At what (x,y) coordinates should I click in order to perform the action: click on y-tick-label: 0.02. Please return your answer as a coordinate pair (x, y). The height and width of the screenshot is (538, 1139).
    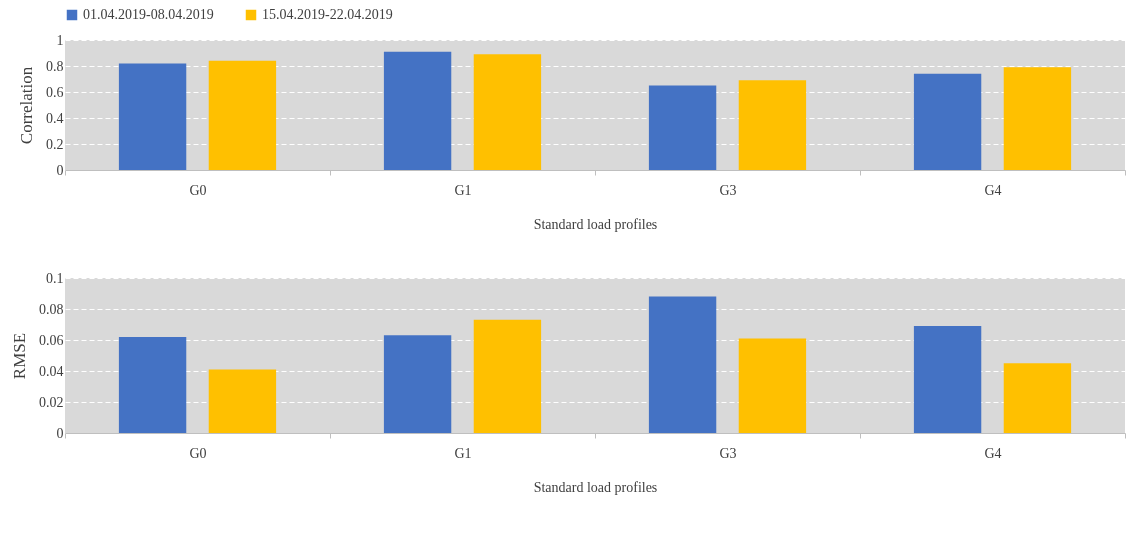
    Looking at the image, I should click on (51, 402).